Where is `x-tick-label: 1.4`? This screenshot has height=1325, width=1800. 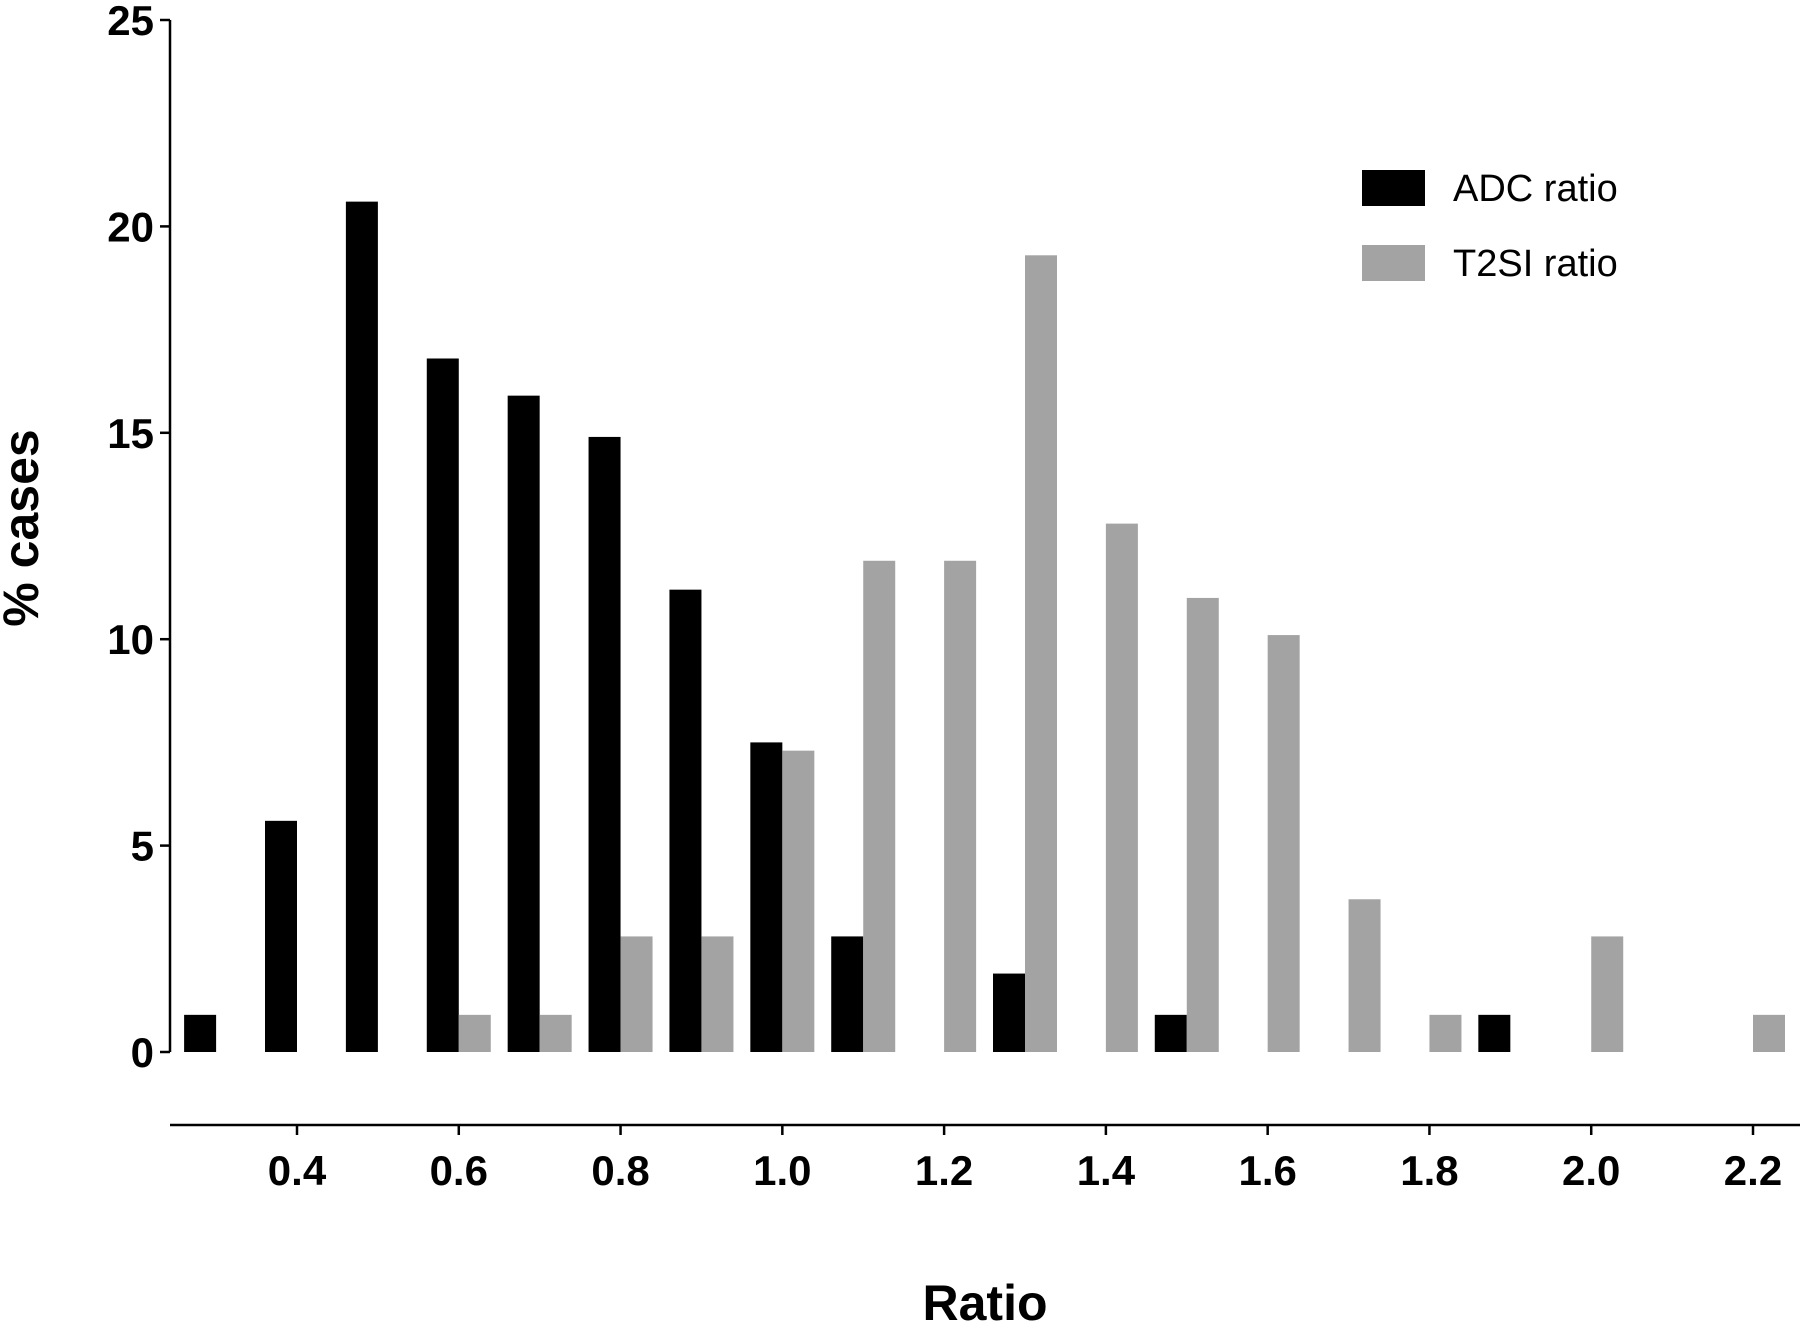 x-tick-label: 1.4 is located at coordinates (1106, 1170).